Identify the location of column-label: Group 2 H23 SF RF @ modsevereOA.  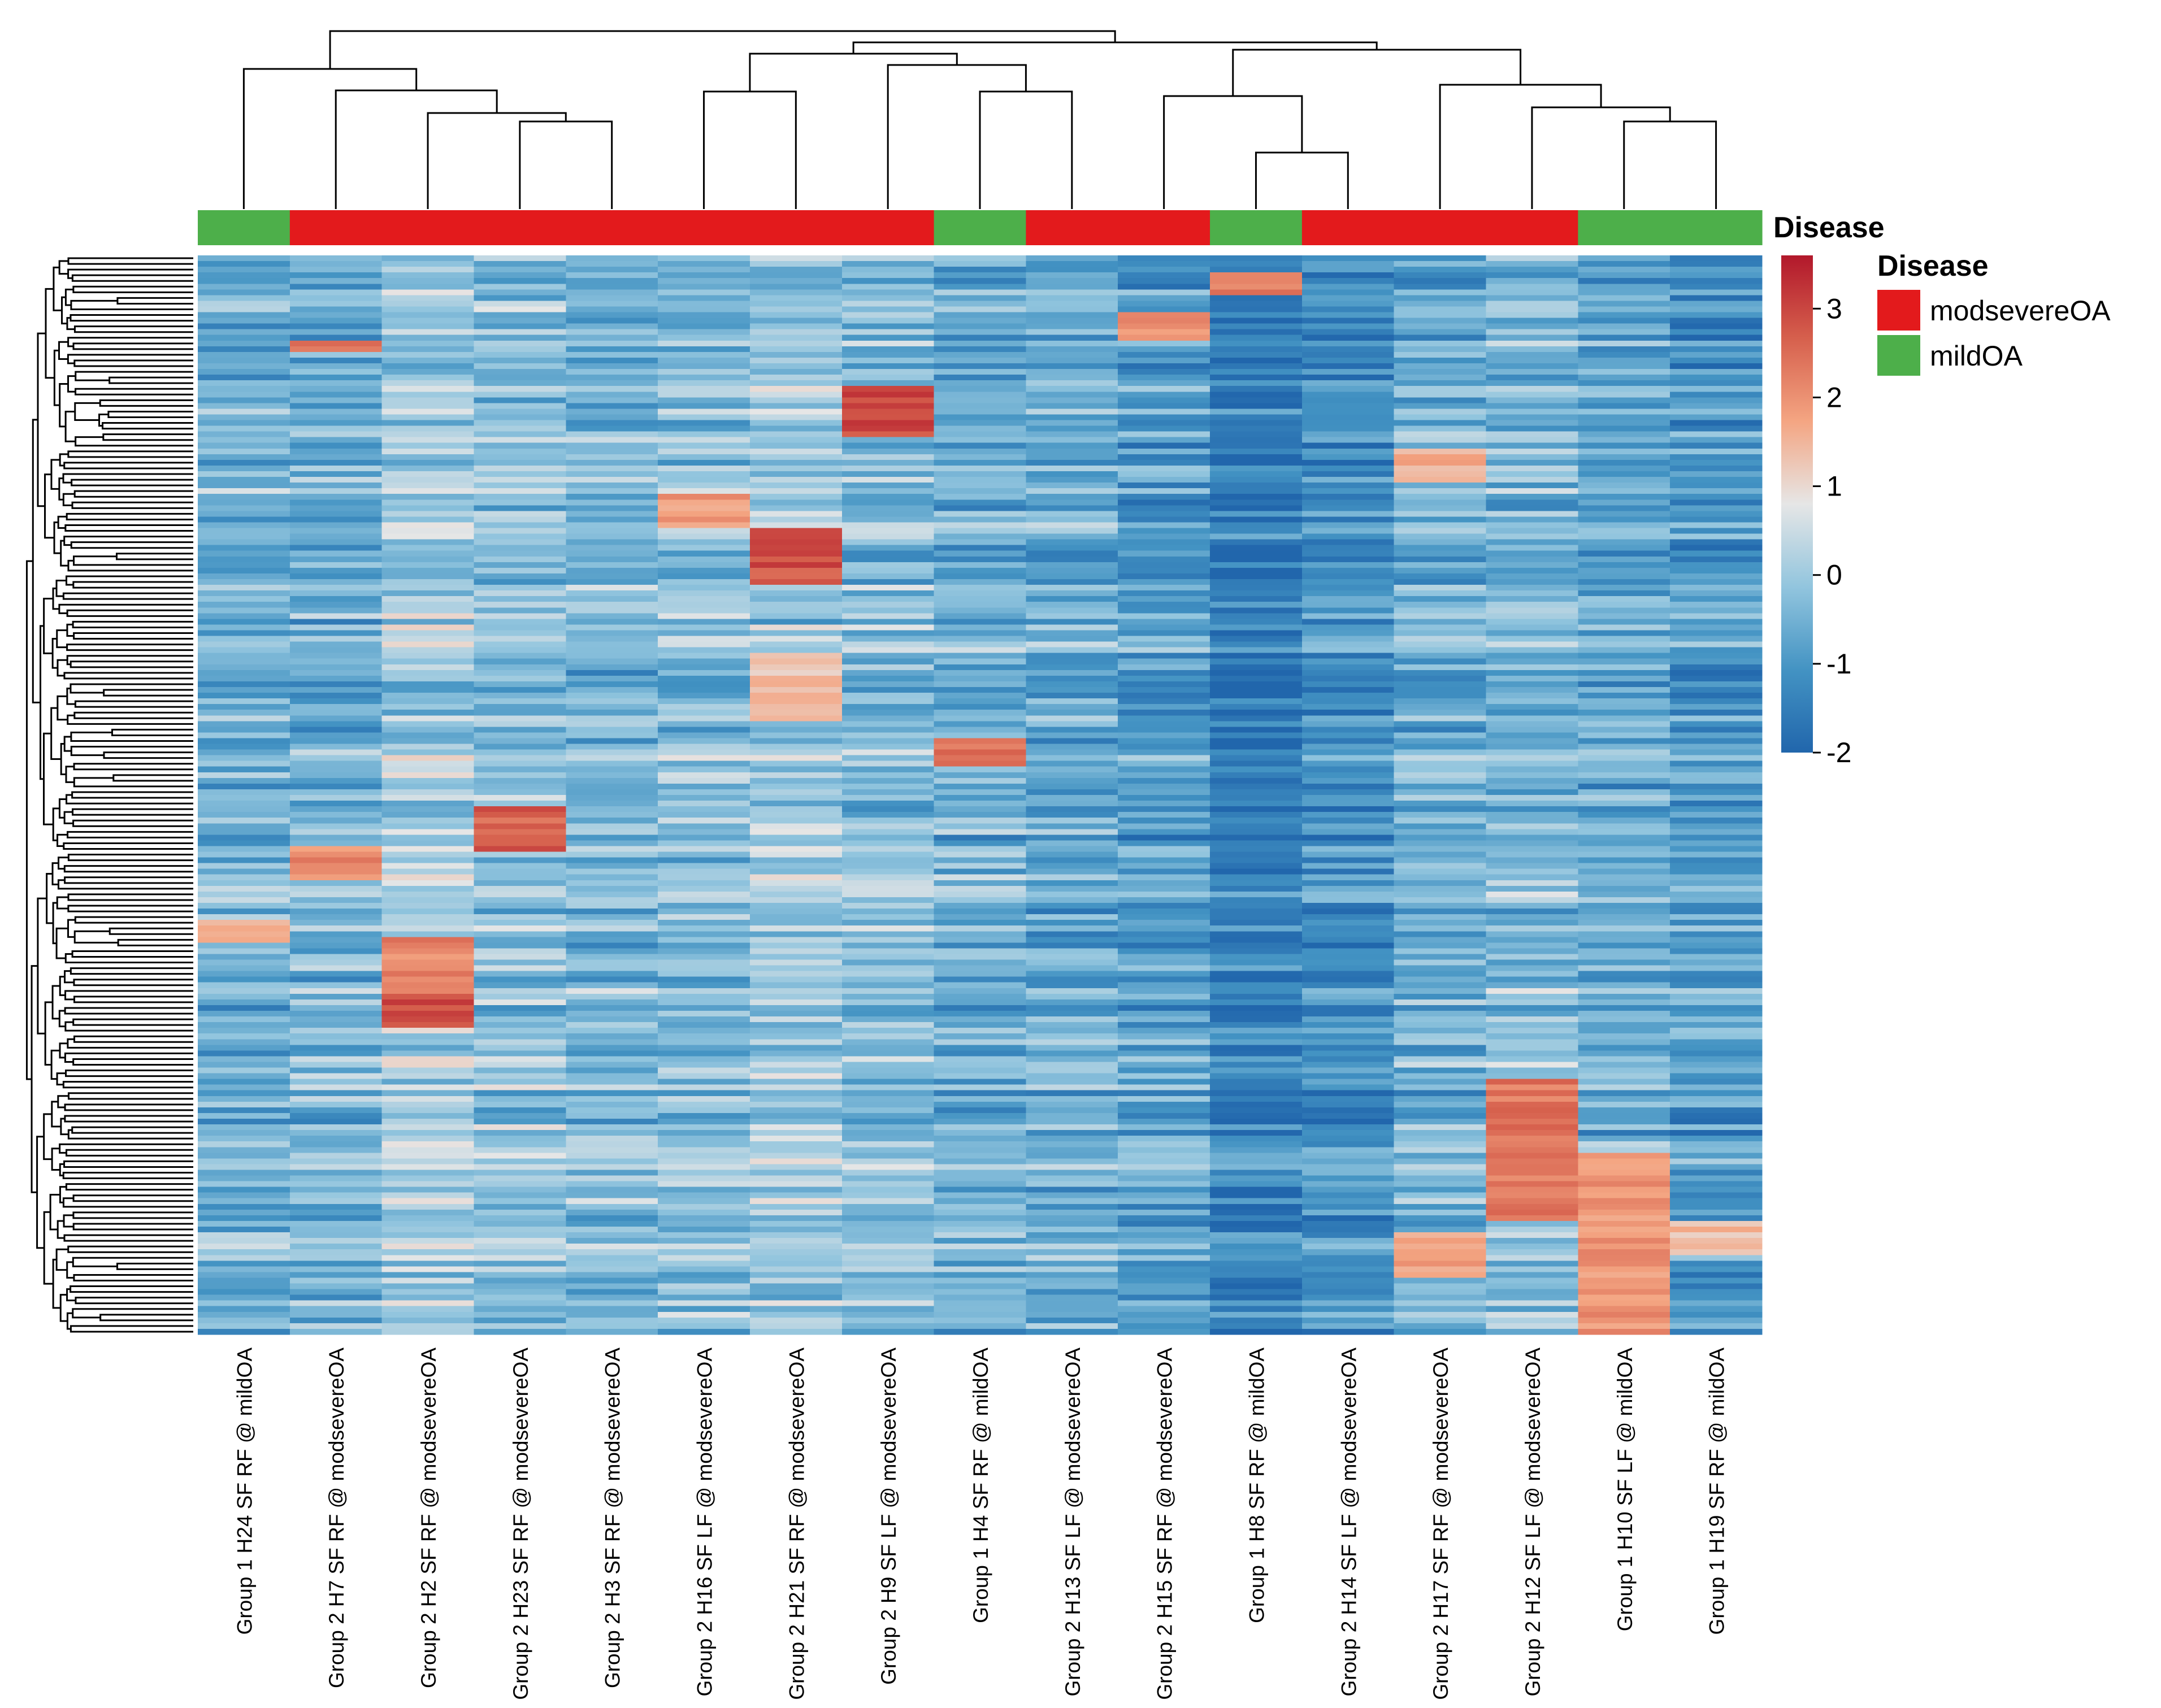
(520, 1524).